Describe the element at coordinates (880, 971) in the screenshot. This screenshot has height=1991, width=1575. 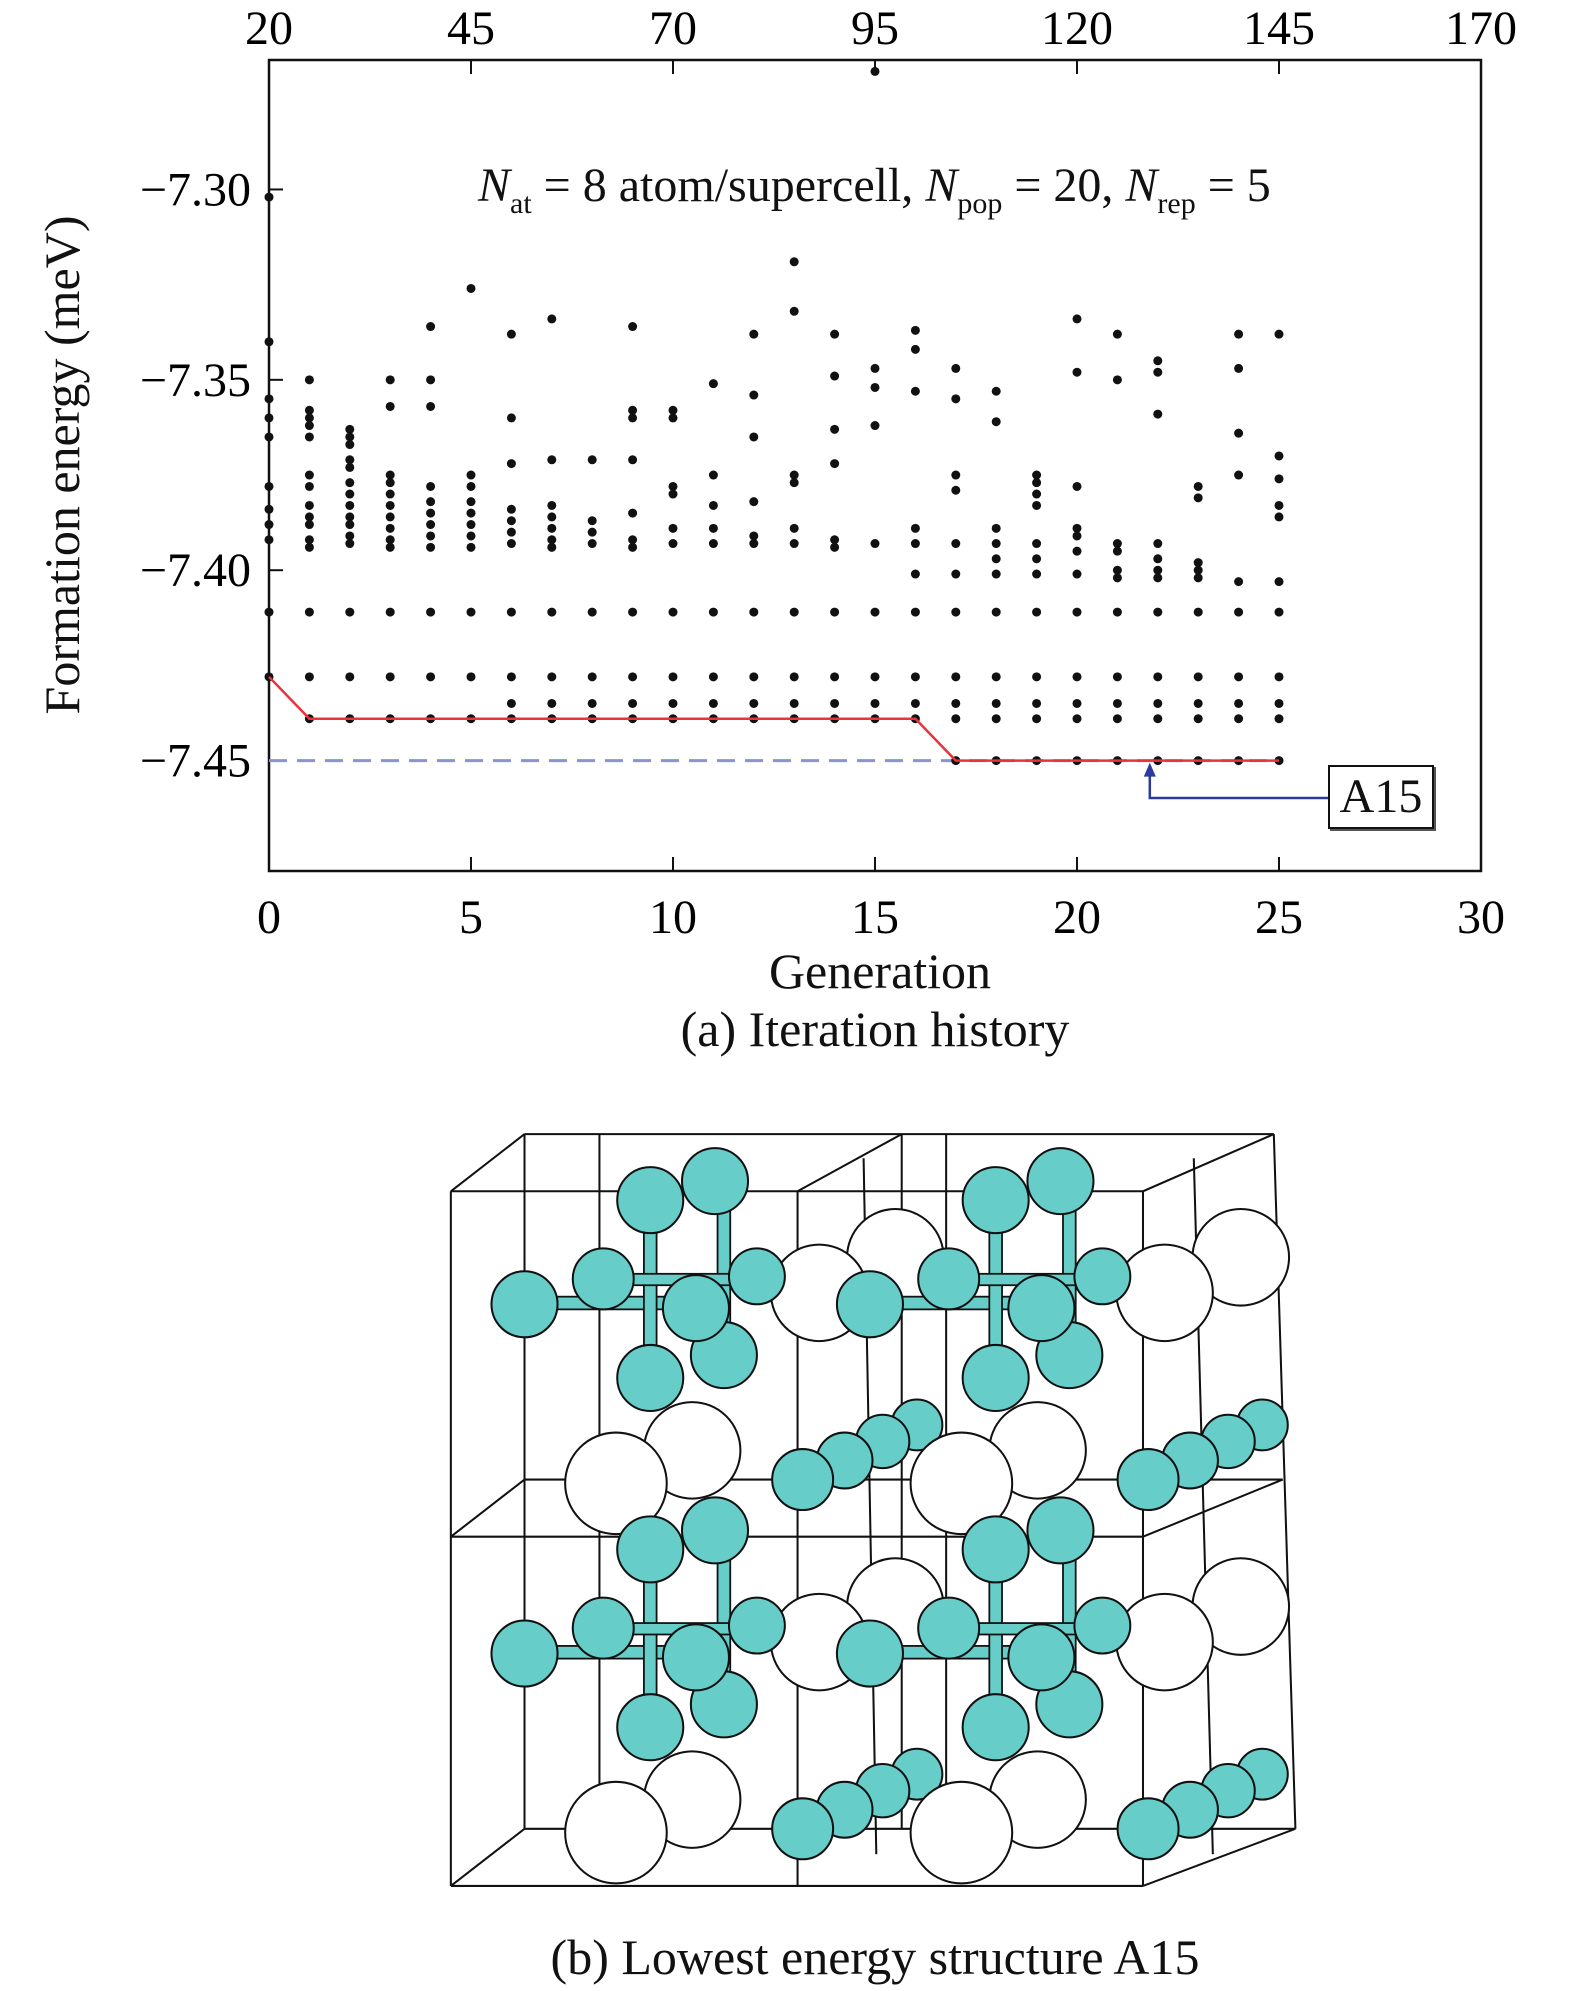
I see `x-axis-label: Generation` at that location.